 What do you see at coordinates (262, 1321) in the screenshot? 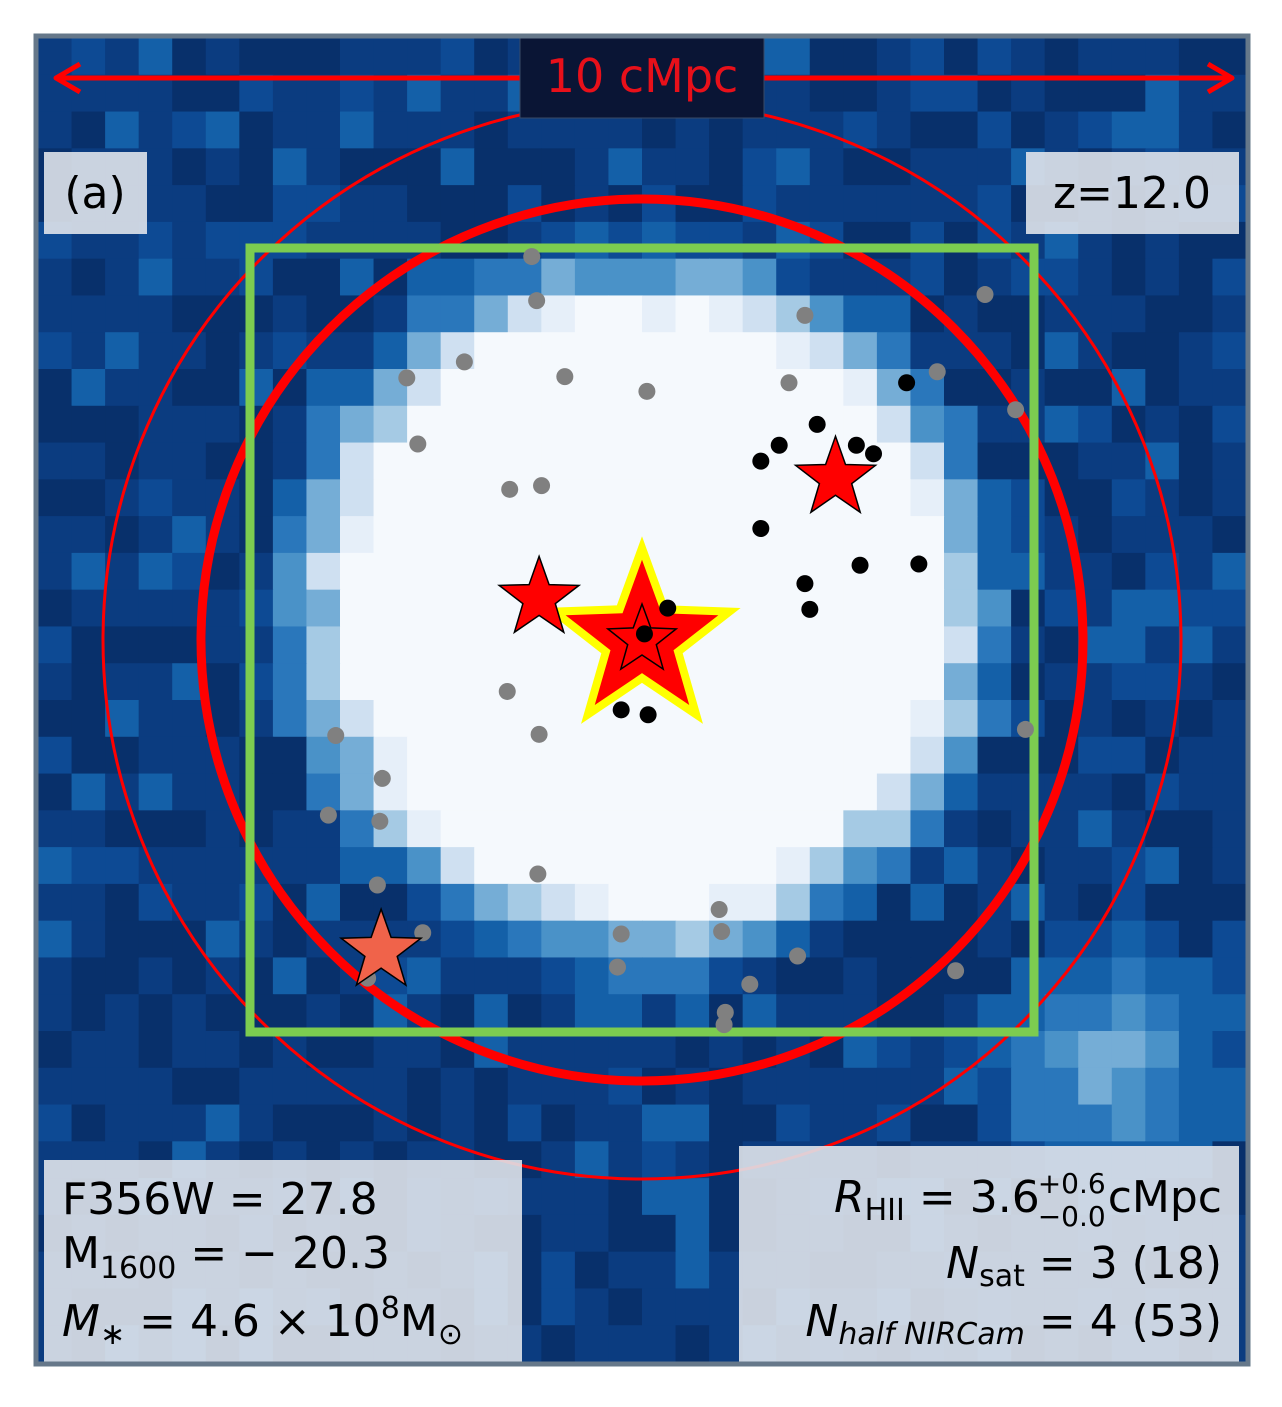
I see `stellar-mass: M∗ = 4.6 × 108M⊙` at bounding box center [262, 1321].